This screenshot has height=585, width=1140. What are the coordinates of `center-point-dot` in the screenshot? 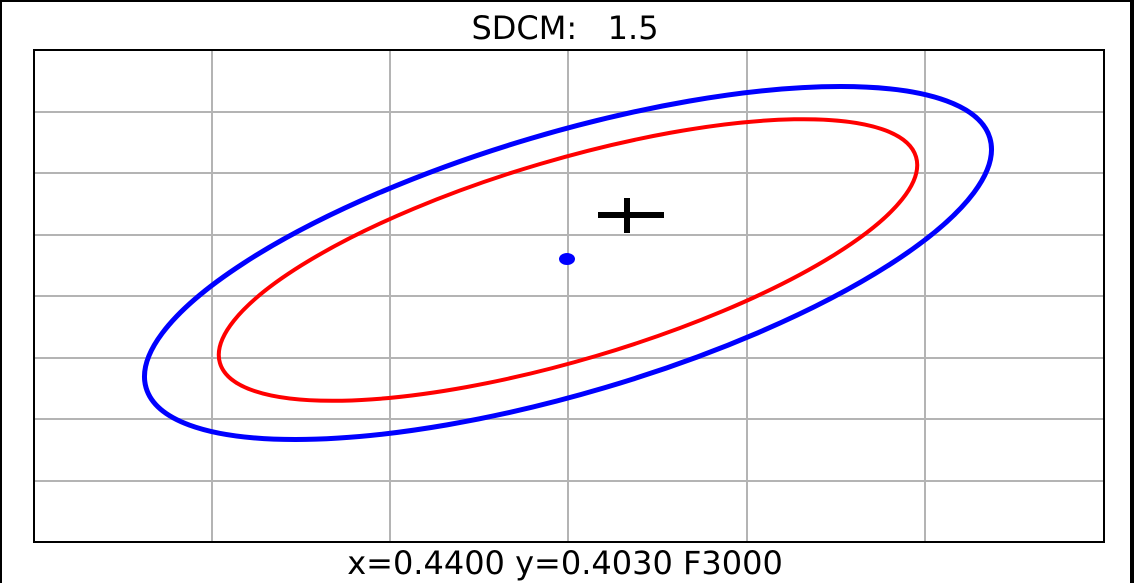 It's located at (567, 259).